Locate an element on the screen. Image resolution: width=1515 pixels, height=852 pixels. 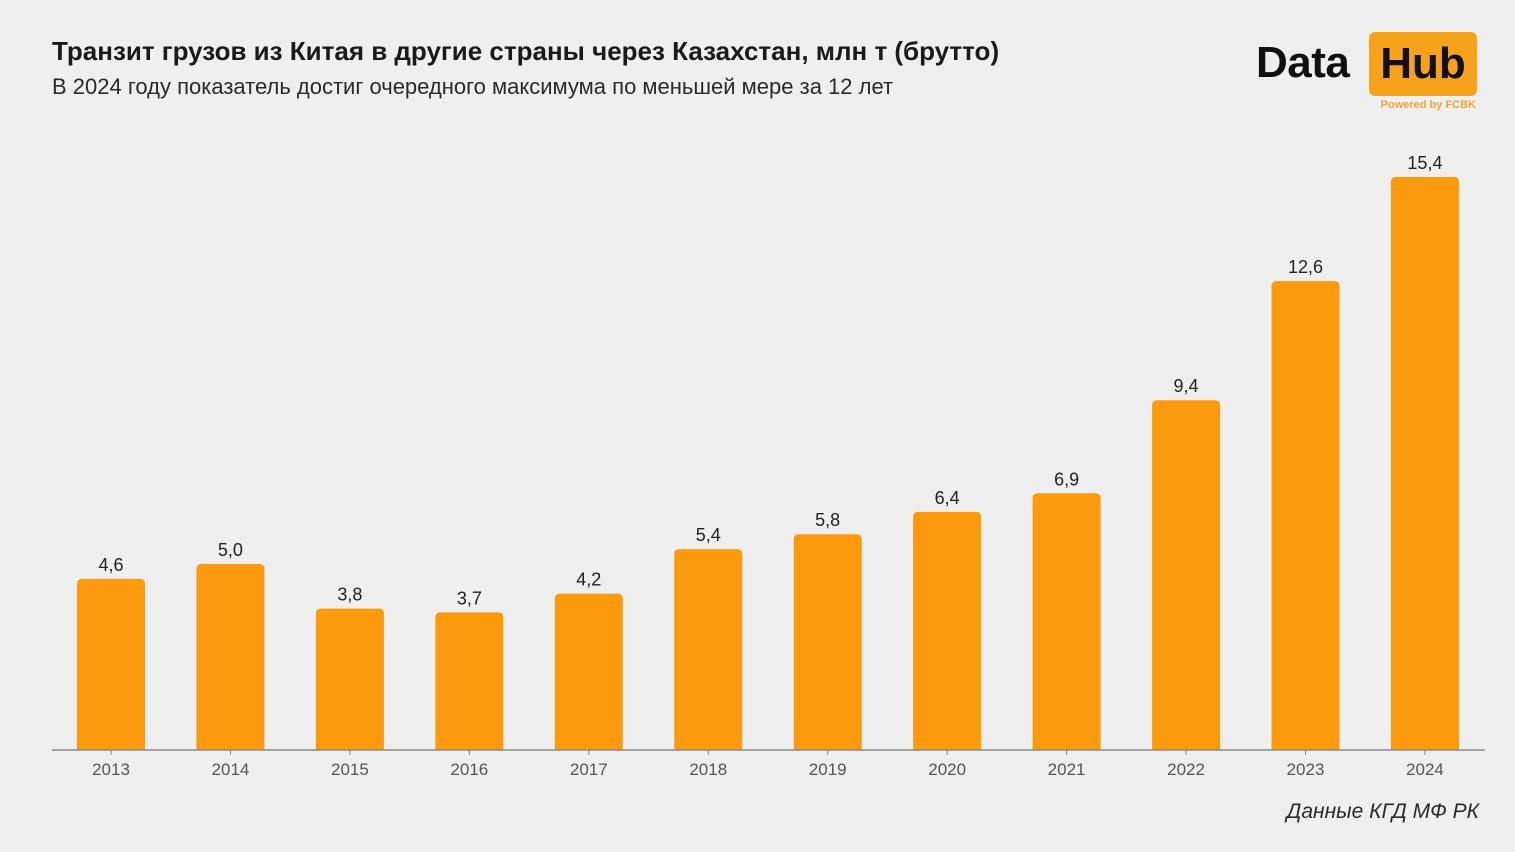
datahub-logo: Data Hub Powered by FCBK is located at coordinates (1368, 73).